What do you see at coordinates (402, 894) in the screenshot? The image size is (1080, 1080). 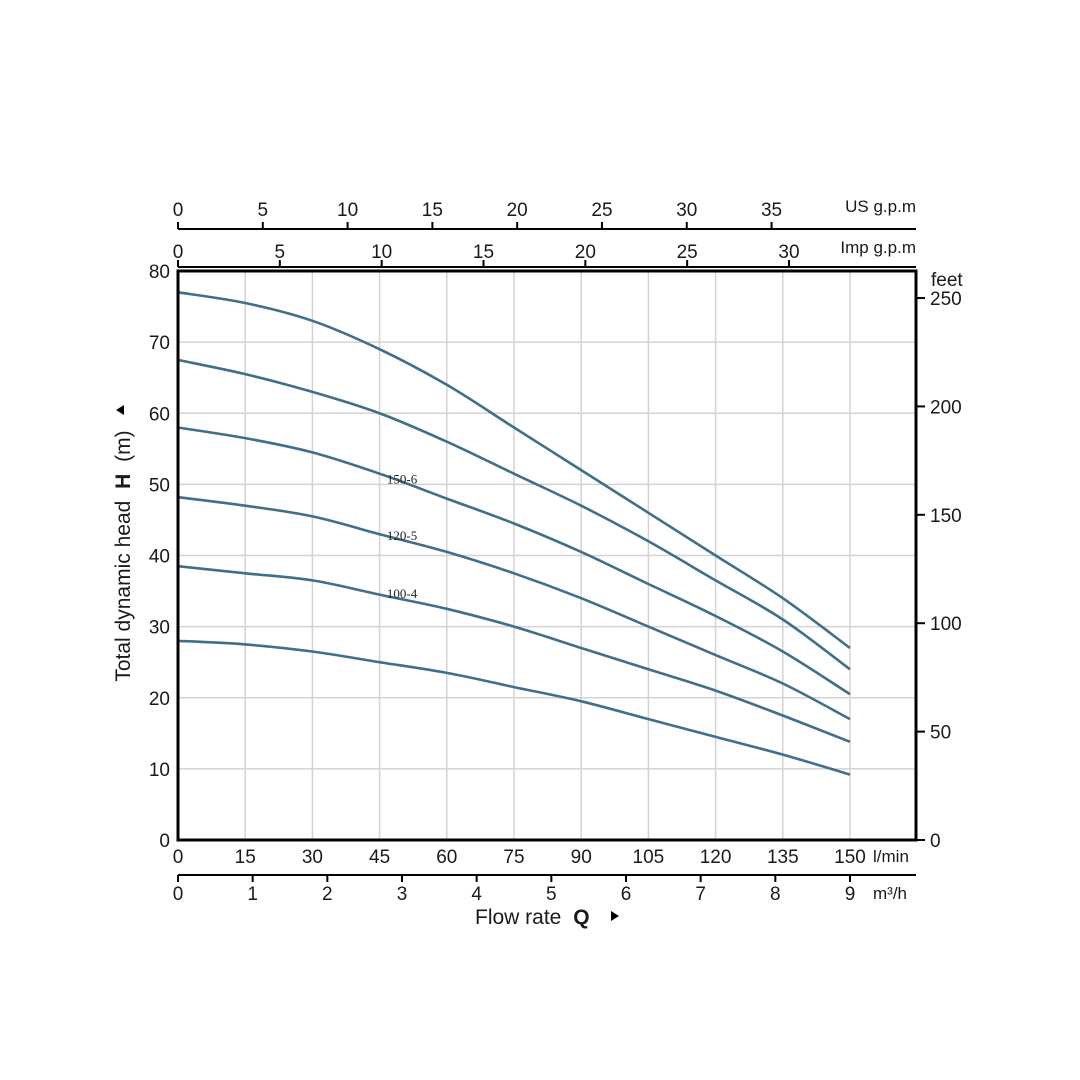 I see `m3h-tick-label: 3` at bounding box center [402, 894].